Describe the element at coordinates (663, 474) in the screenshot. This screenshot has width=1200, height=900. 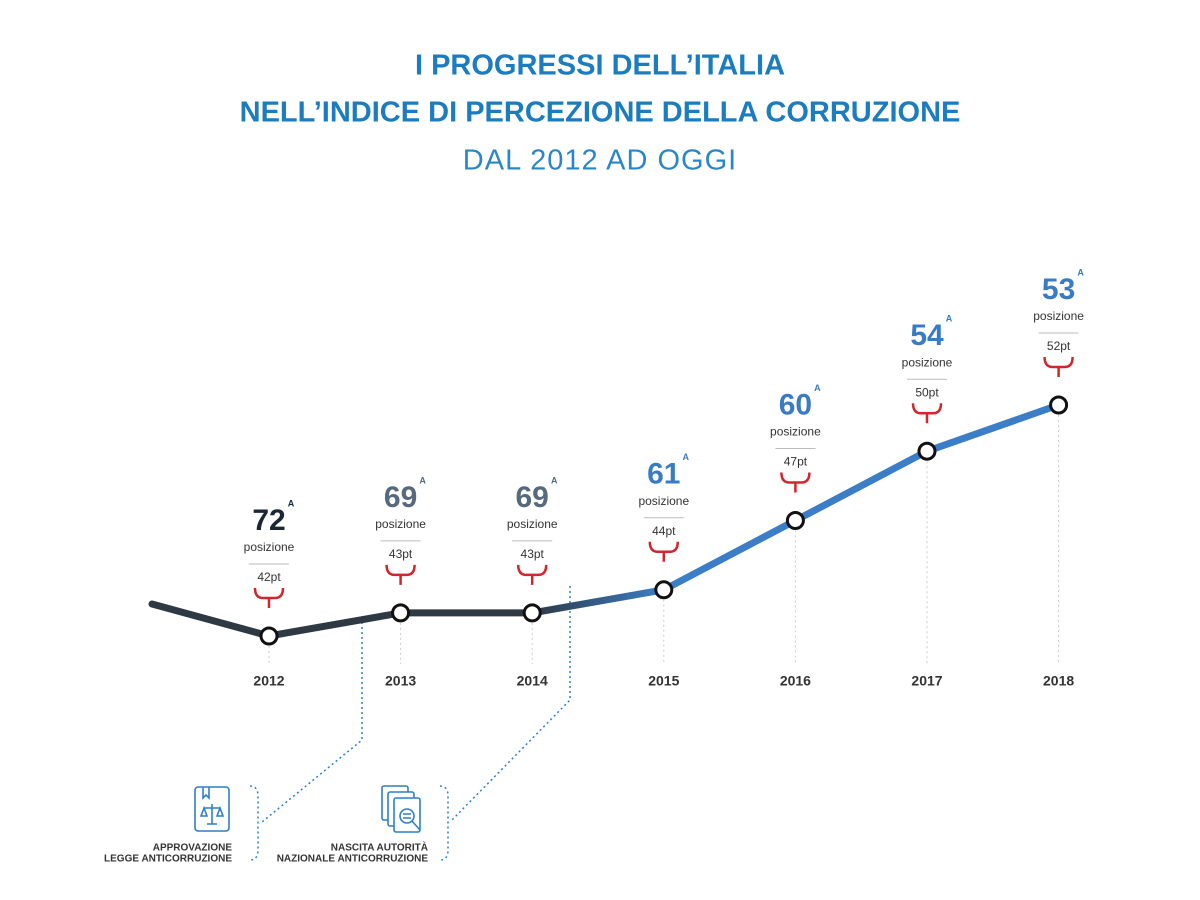
I see `rank: 61` at that location.